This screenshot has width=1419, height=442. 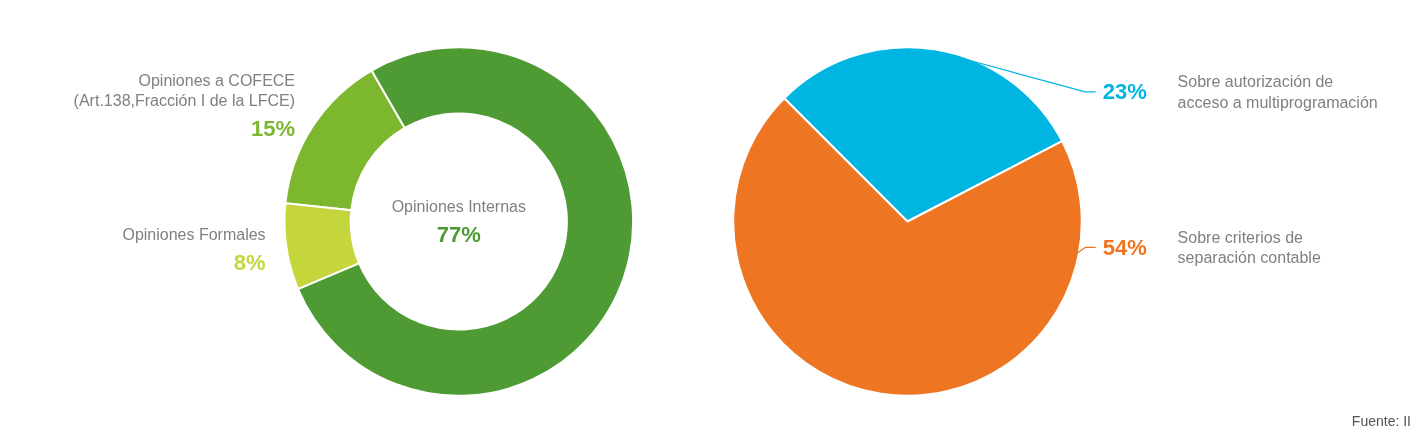 What do you see at coordinates (1277, 92) in the screenshot?
I see `slice-label: Sobre autorización de acceso a multiprogramación` at bounding box center [1277, 92].